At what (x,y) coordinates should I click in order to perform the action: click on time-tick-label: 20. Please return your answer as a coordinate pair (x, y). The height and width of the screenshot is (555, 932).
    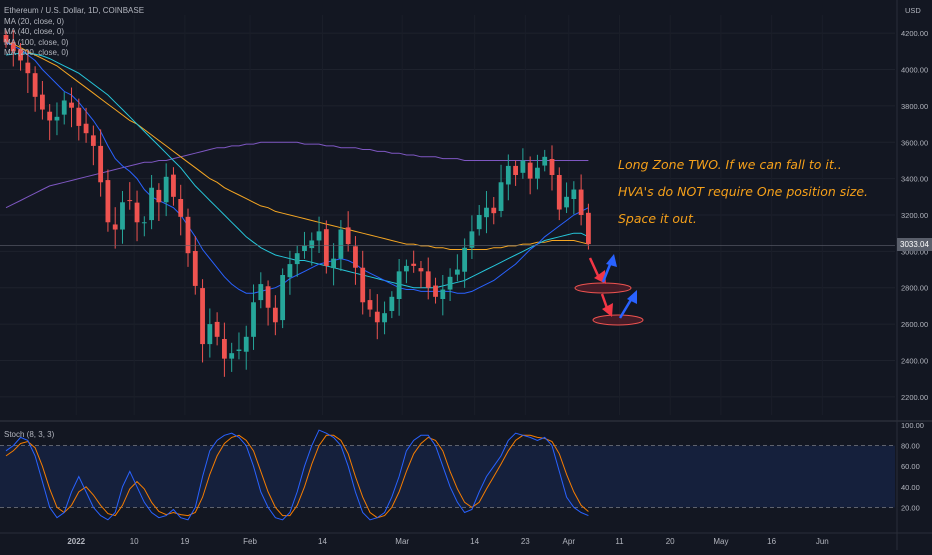
    Looking at the image, I should click on (670, 541).